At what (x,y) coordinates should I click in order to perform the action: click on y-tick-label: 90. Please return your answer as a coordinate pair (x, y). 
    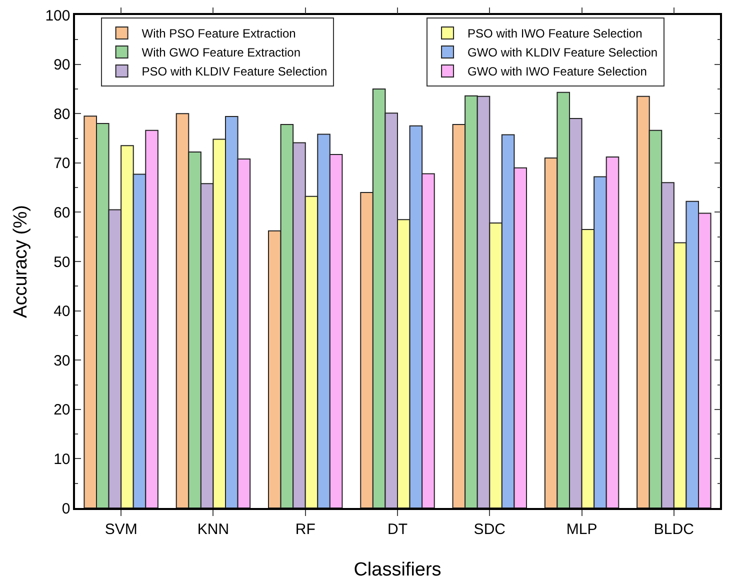
    Looking at the image, I should click on (62, 65).